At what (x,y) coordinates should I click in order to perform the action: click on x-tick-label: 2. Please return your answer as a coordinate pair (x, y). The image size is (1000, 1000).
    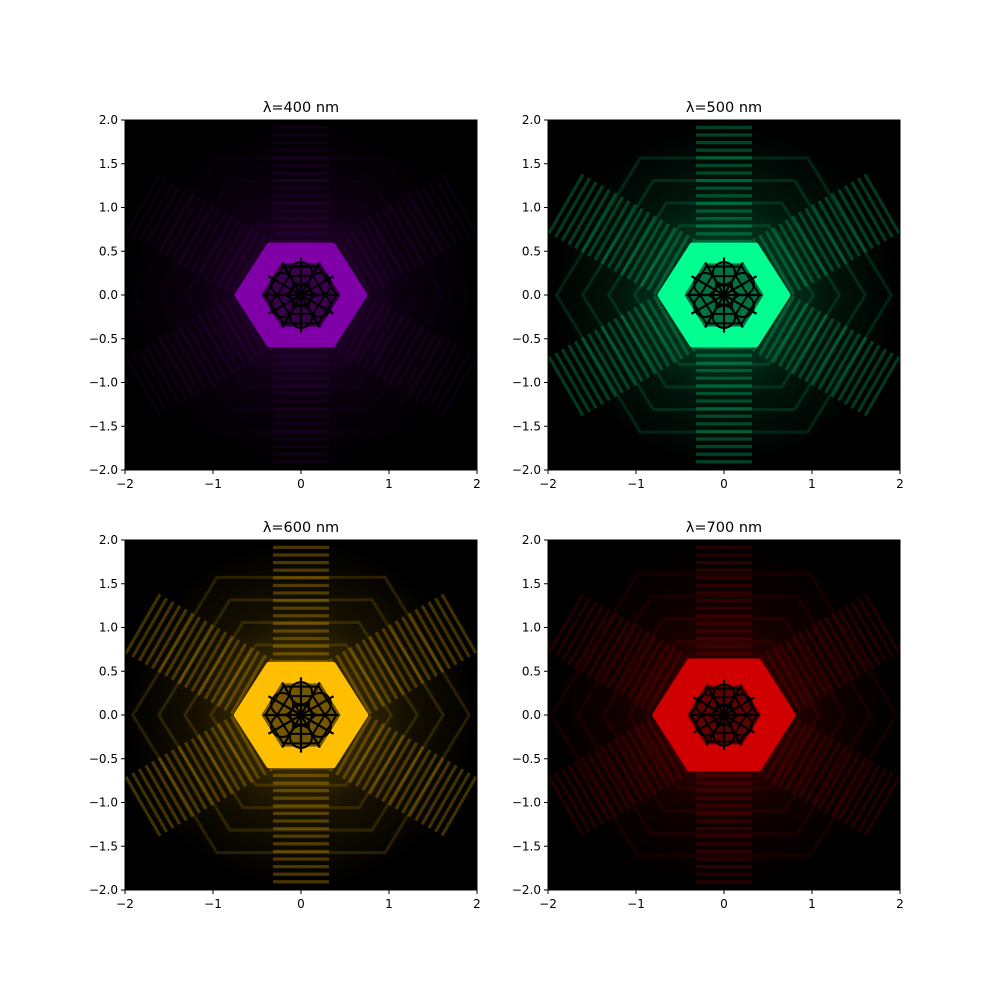
    Looking at the image, I should click on (900, 484).